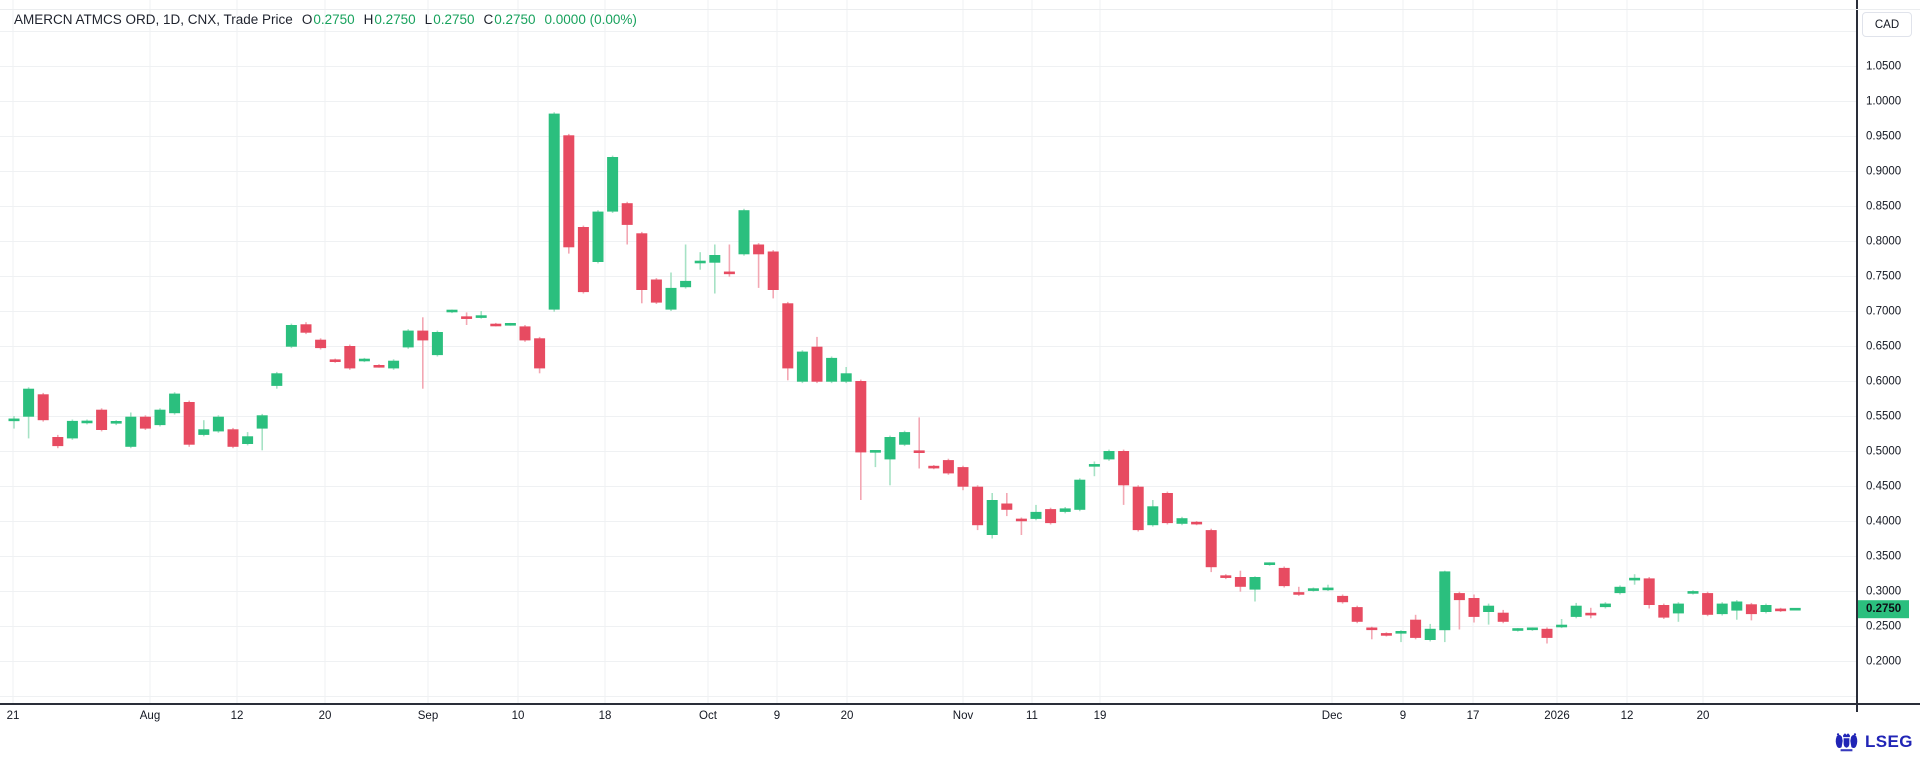  I want to click on symbol-title: AMERCN ATMCS ORD, 1D, CNX, Trade Price, so click(153, 19).